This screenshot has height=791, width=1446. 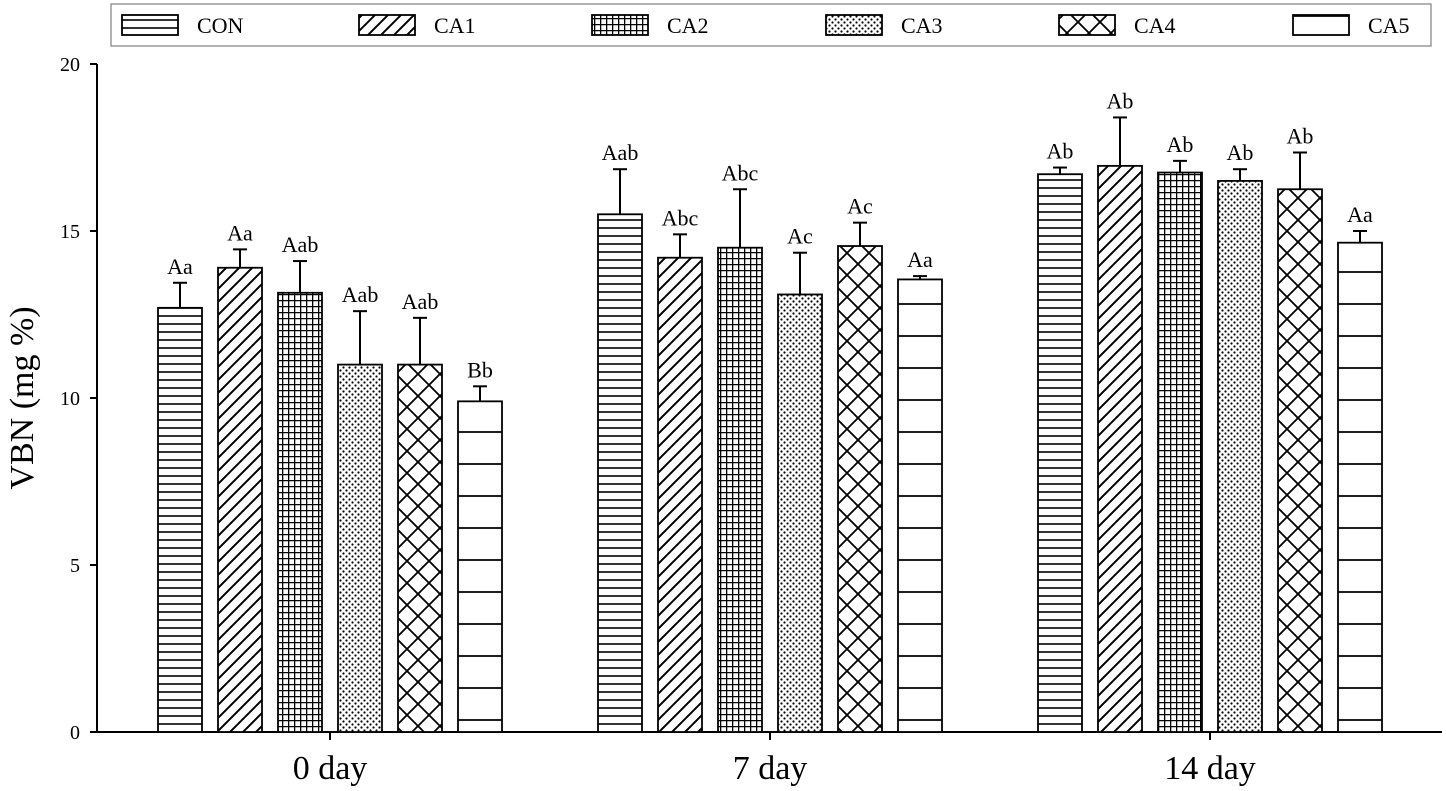 I want to click on x-tick-label: 14 day, so click(x=1210, y=768).